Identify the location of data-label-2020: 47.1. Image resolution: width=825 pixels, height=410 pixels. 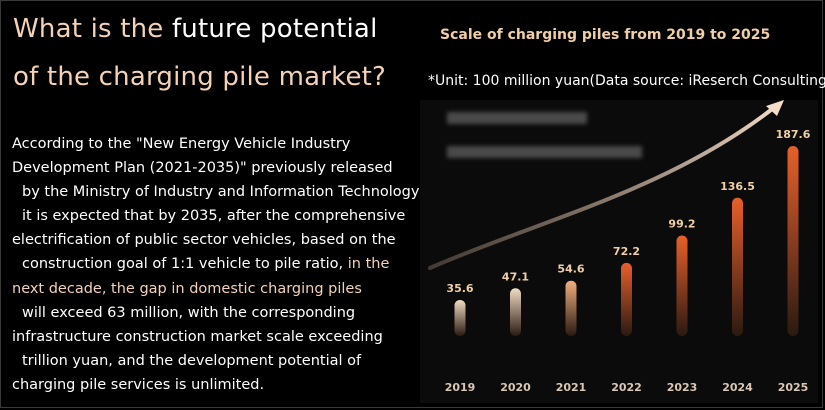
(515, 276).